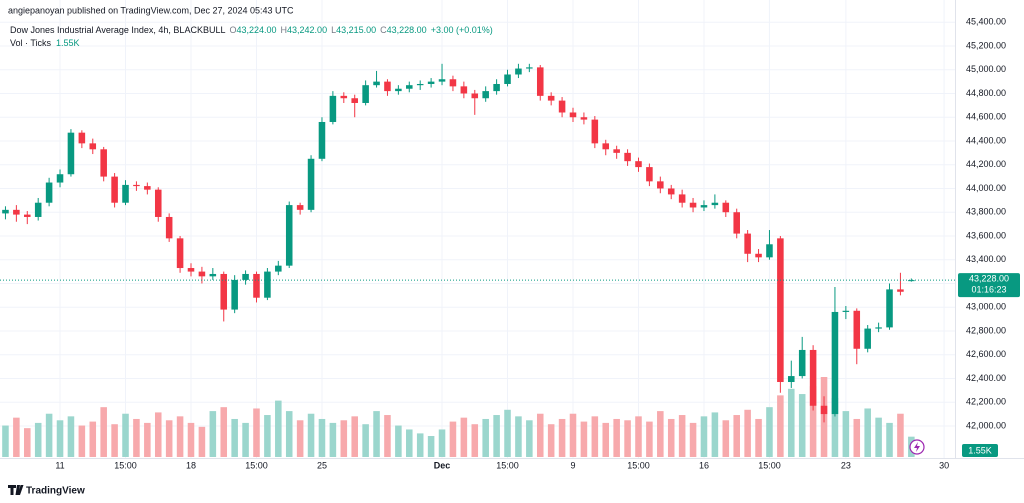  I want to click on x-tick-label: Dec, so click(442, 465).